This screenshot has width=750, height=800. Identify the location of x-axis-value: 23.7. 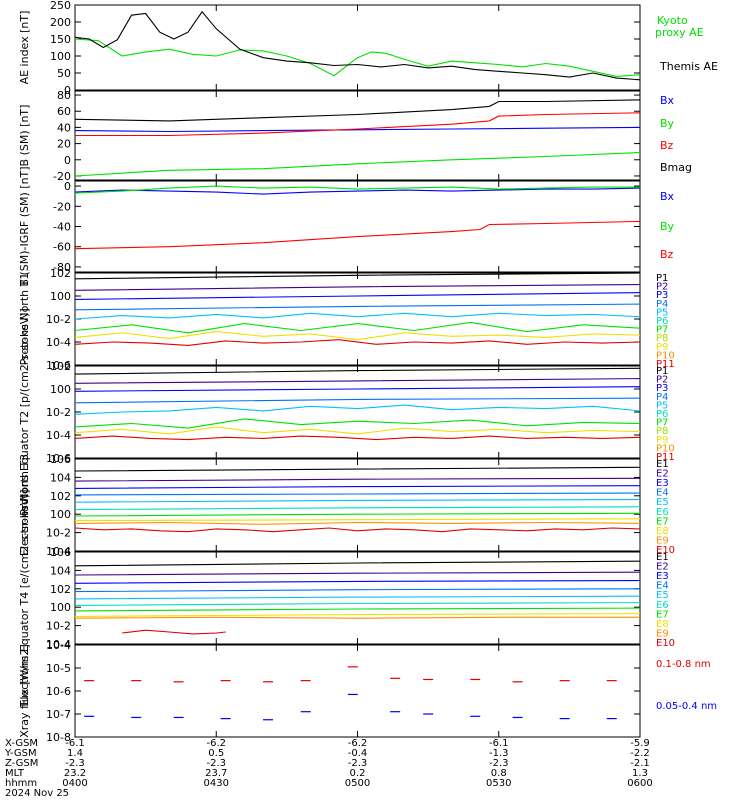
(216, 773).